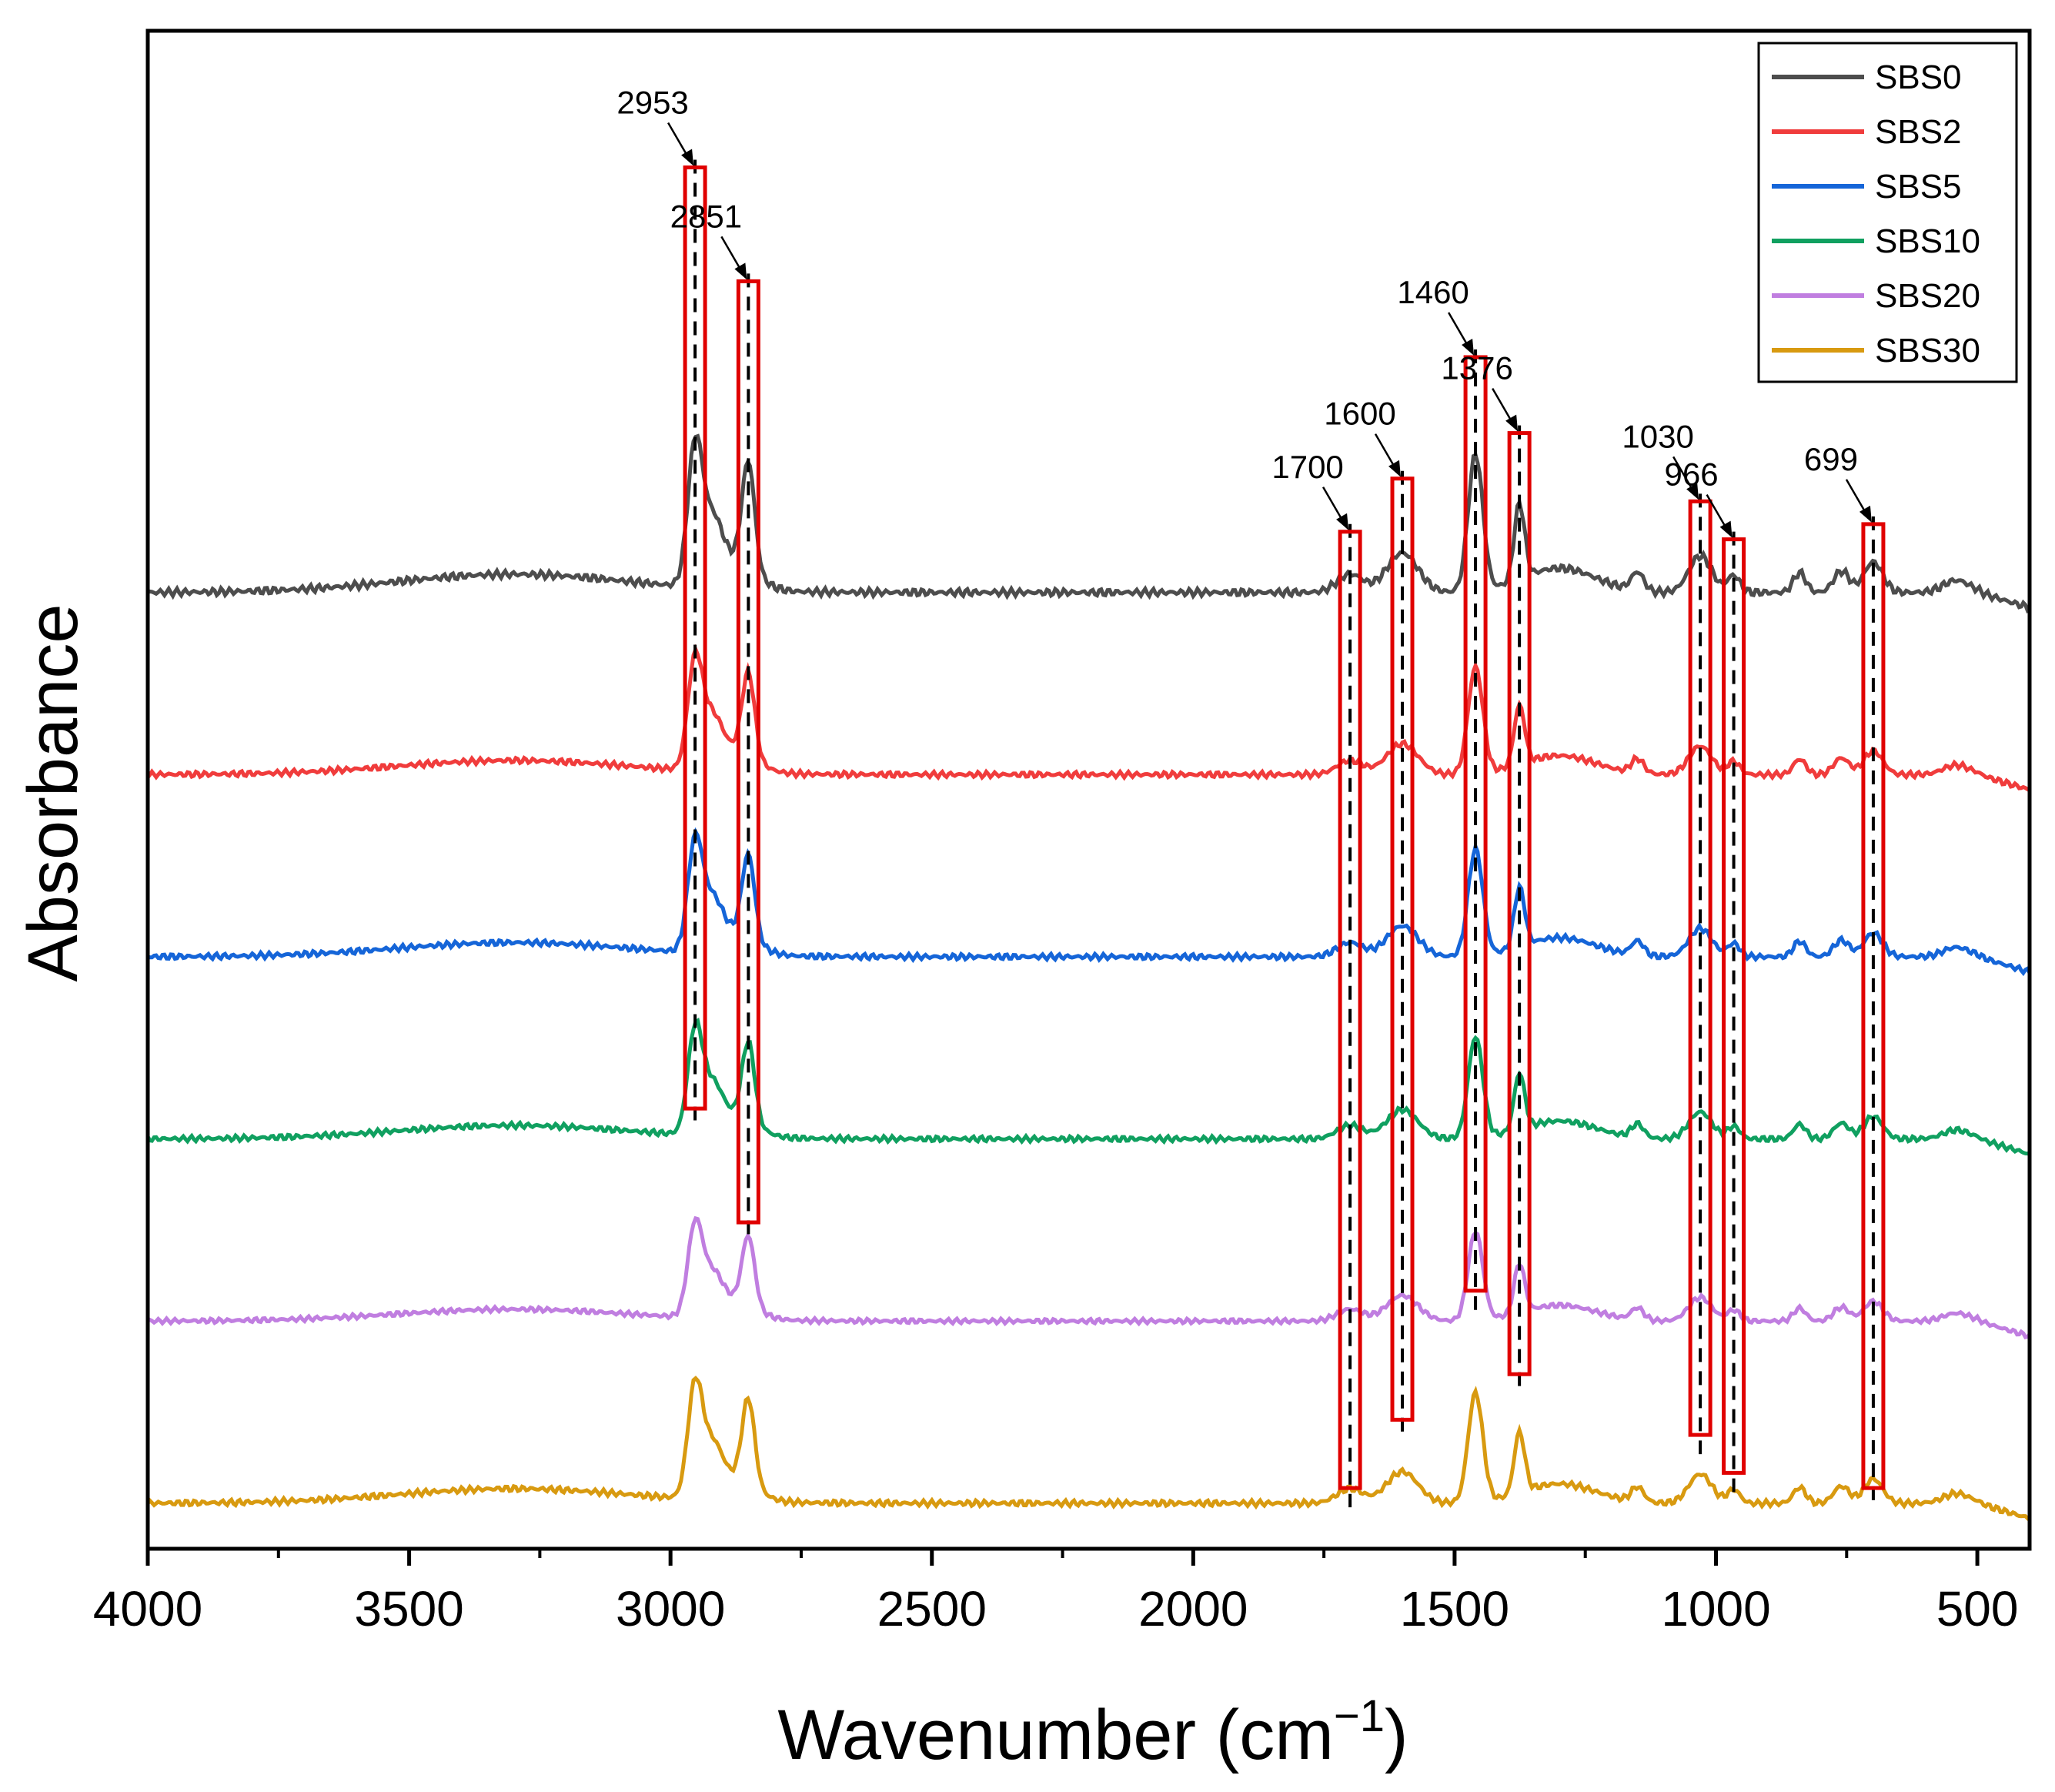 This screenshot has width=2055, height=1792. What do you see at coordinates (1088, 1277) in the screenshot?
I see `series-line-sbs20` at bounding box center [1088, 1277].